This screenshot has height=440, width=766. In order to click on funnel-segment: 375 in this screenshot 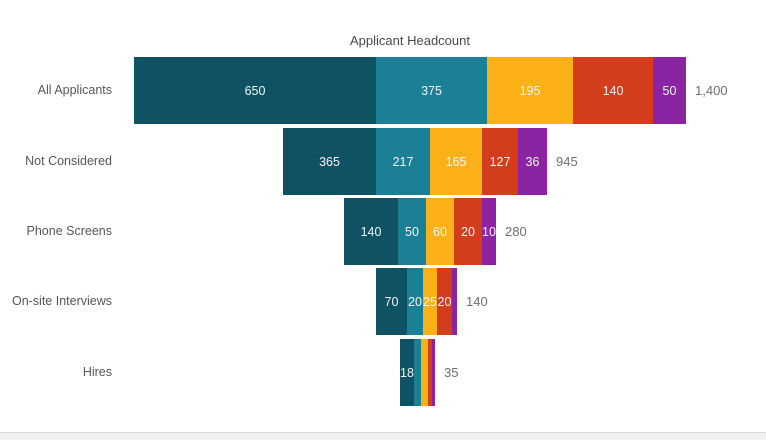, I will do `click(431, 90)`.